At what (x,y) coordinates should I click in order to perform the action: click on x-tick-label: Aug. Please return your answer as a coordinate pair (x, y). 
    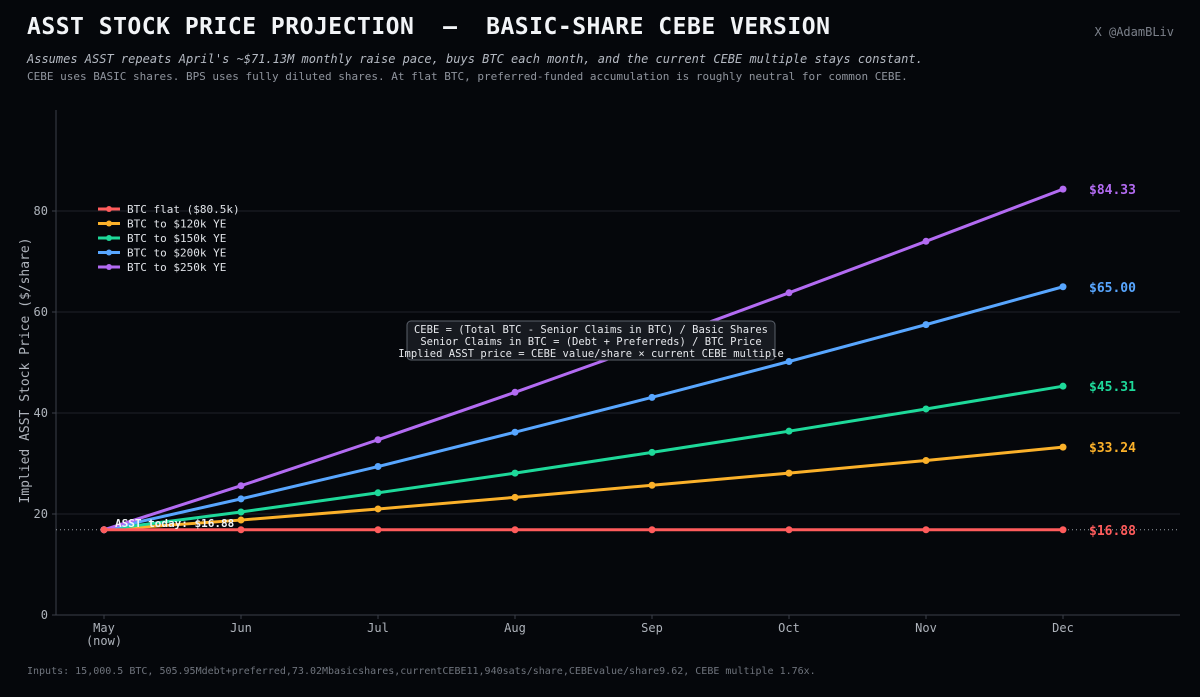
    Looking at the image, I should click on (515, 628).